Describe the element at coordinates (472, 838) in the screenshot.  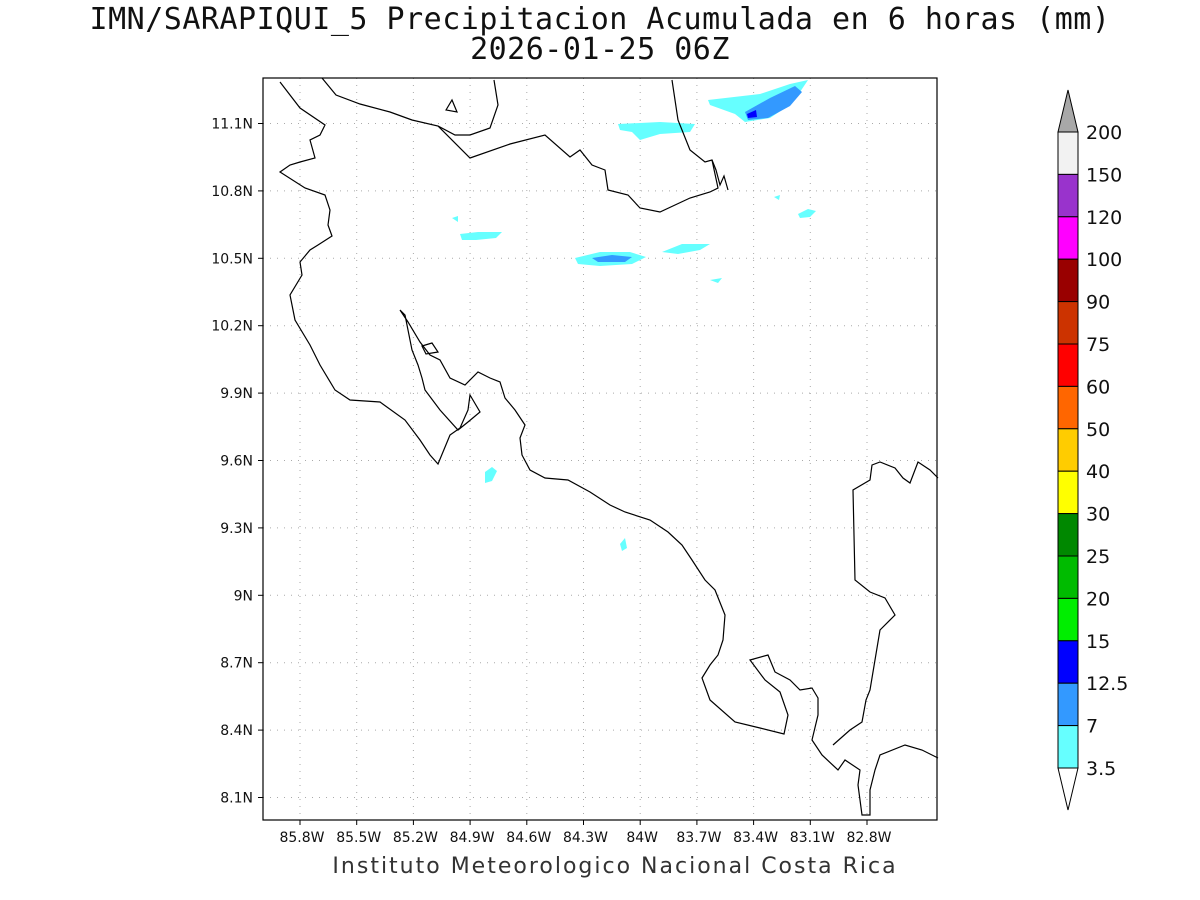
I see `lon-tick-label: 84.9W` at that location.